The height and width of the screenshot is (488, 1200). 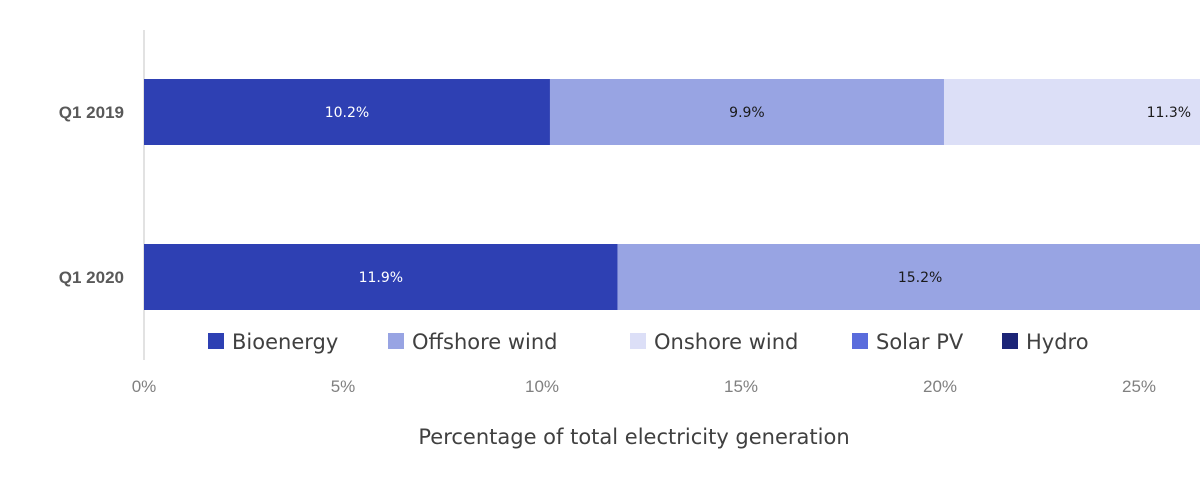 What do you see at coordinates (1169, 113) in the screenshot?
I see `data-label-onshore-wind-q1-2019: 11.3%` at bounding box center [1169, 113].